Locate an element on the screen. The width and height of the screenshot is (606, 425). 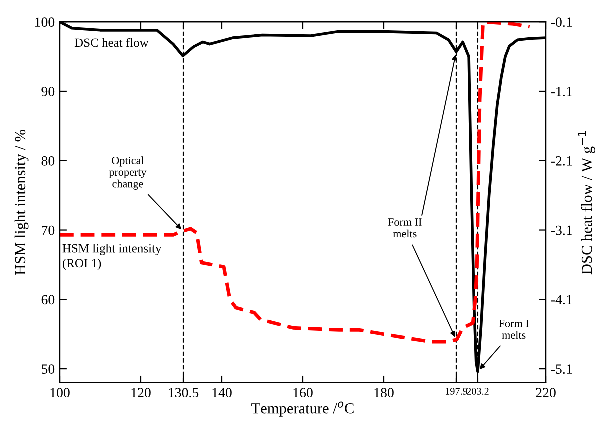
x-axis-title: Temperature /$^{o}$C is located at coordinates (303, 409).